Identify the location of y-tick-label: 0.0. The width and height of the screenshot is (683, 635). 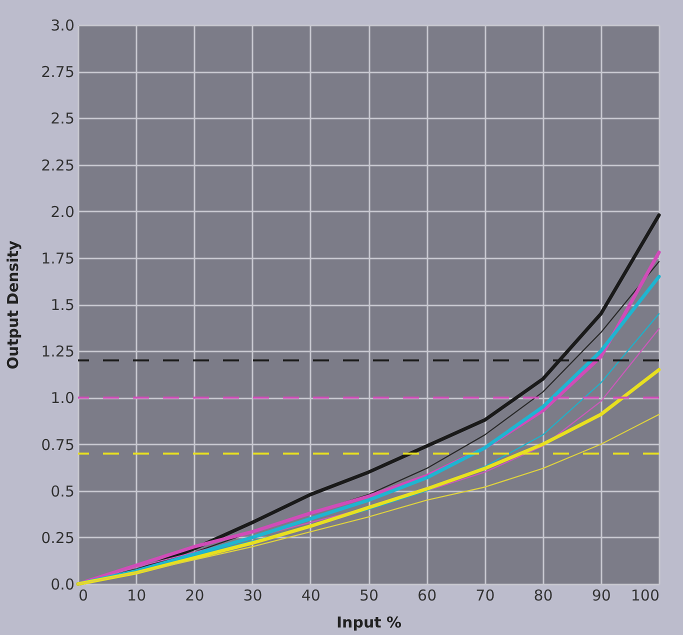
(62, 585).